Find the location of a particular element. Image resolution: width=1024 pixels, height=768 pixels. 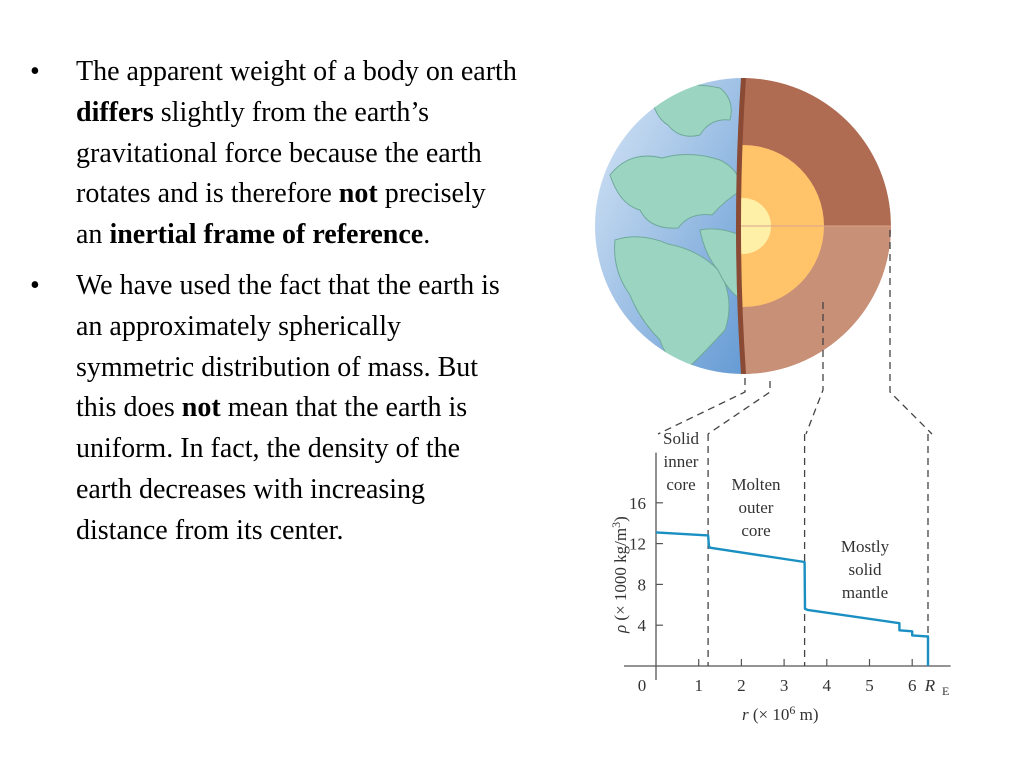

x-end-label: R is located at coordinates (930, 685).